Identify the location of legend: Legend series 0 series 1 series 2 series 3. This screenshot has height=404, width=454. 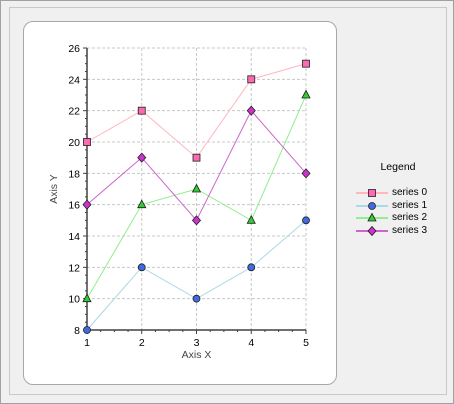
(396, 199).